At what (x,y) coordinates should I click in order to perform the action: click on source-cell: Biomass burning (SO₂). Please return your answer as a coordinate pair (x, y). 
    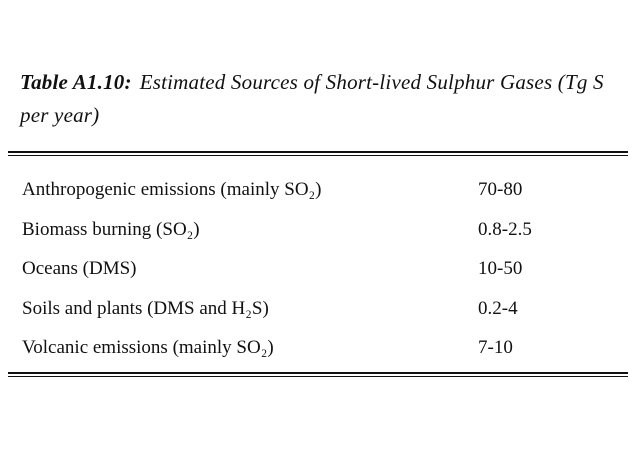
    Looking at the image, I should click on (111, 229).